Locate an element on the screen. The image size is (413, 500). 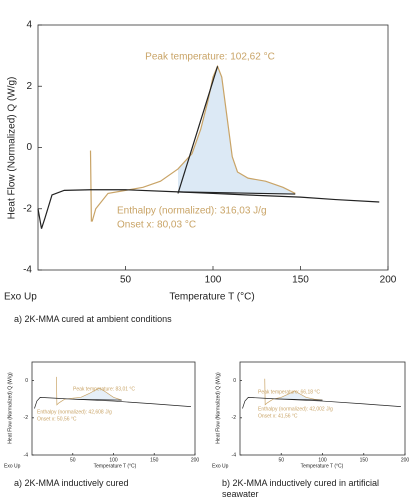
annotation: Enthalpy (normalized): 316,03 J/g is located at coordinates (192, 211).